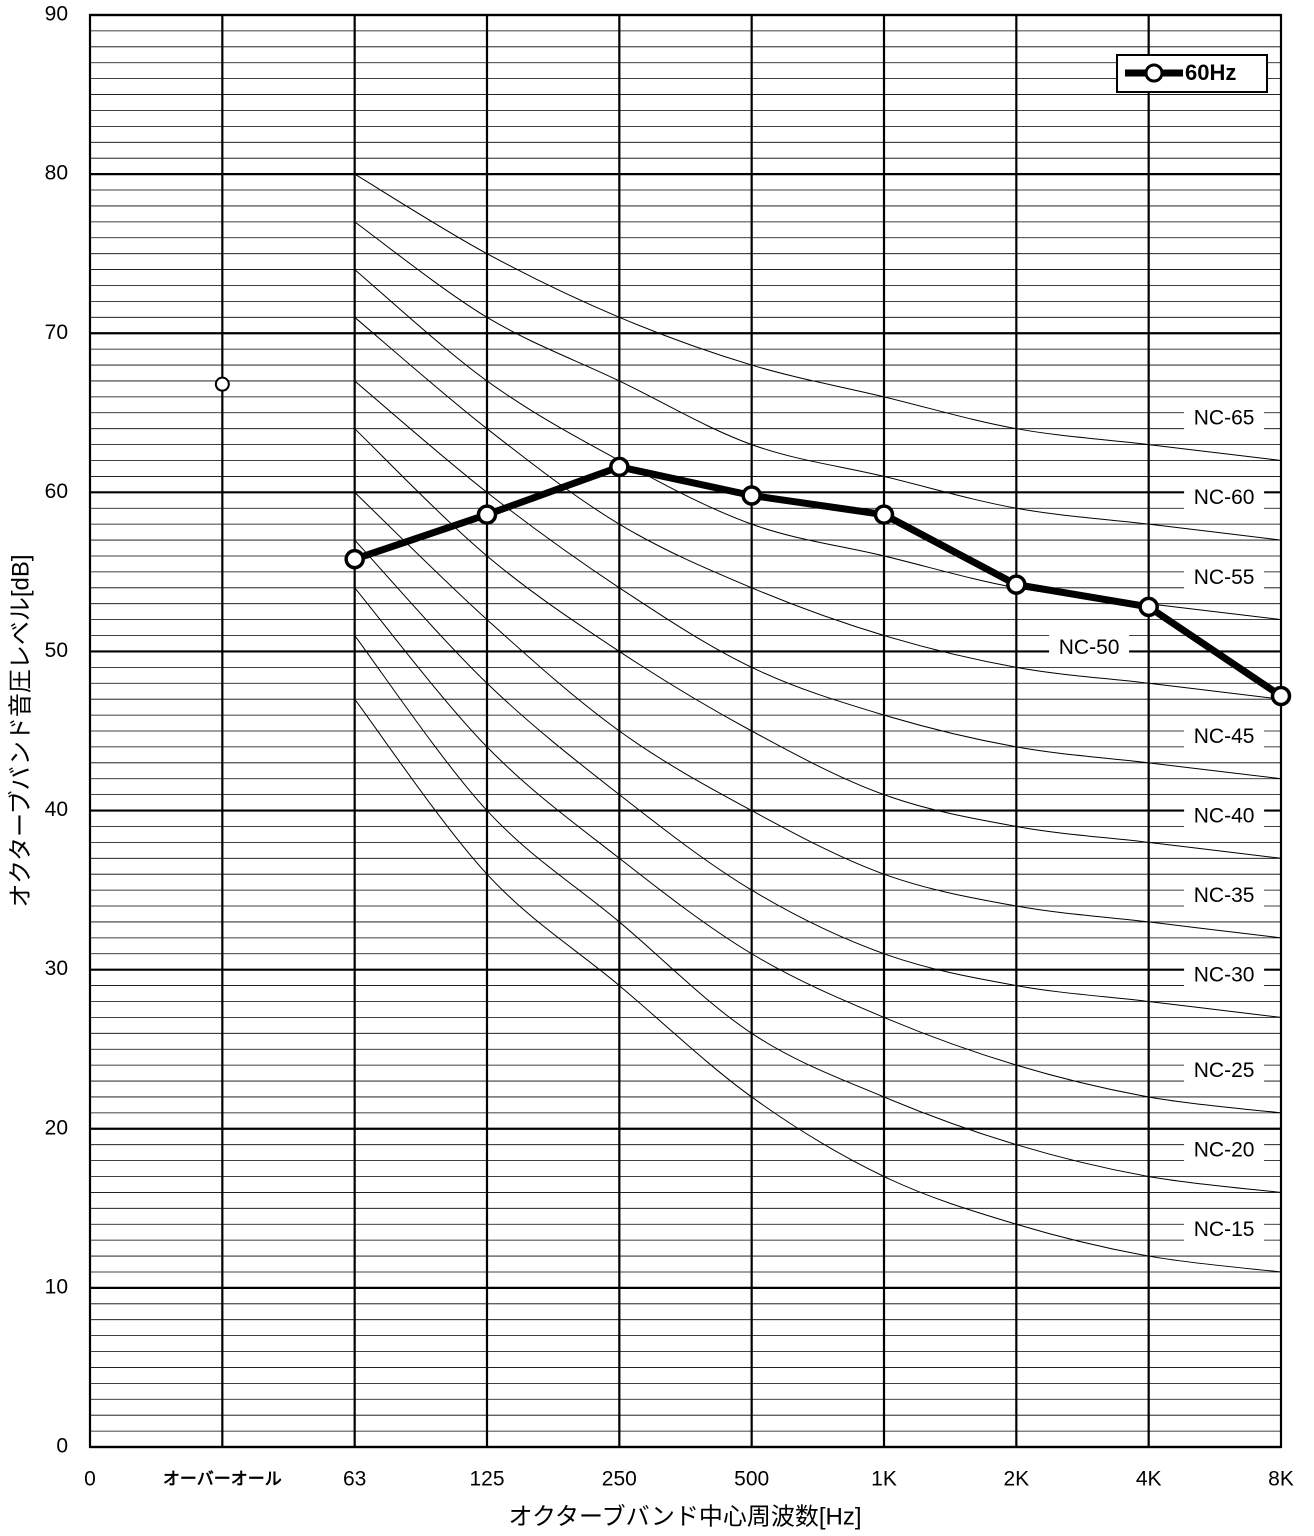 The width and height of the screenshot is (1314, 1536). What do you see at coordinates (486, 1479) in the screenshot?
I see `x-tick-label: 125` at bounding box center [486, 1479].